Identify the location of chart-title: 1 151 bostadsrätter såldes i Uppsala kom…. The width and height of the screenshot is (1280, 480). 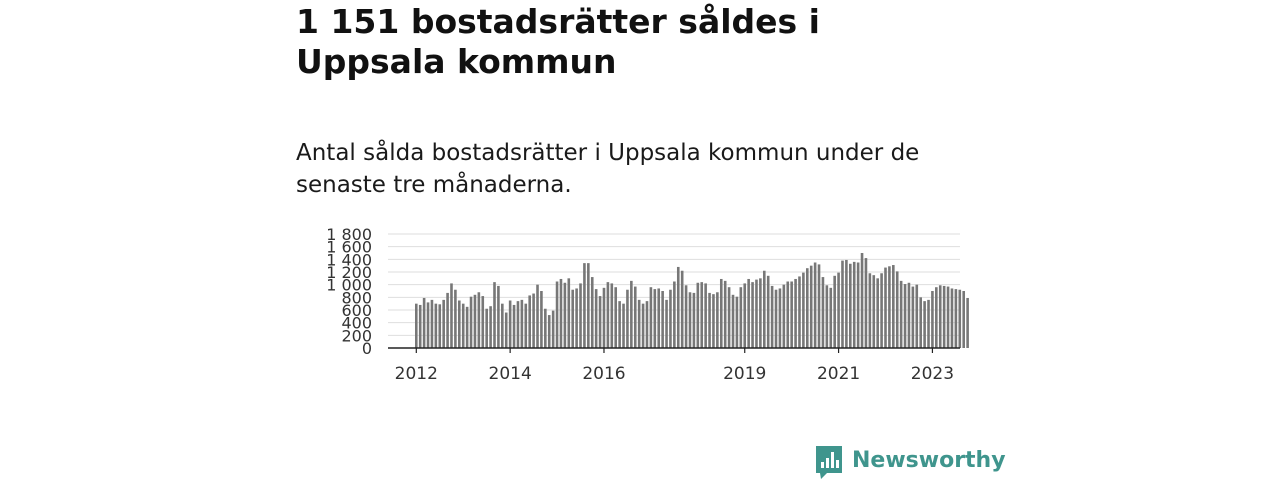
(558, 41).